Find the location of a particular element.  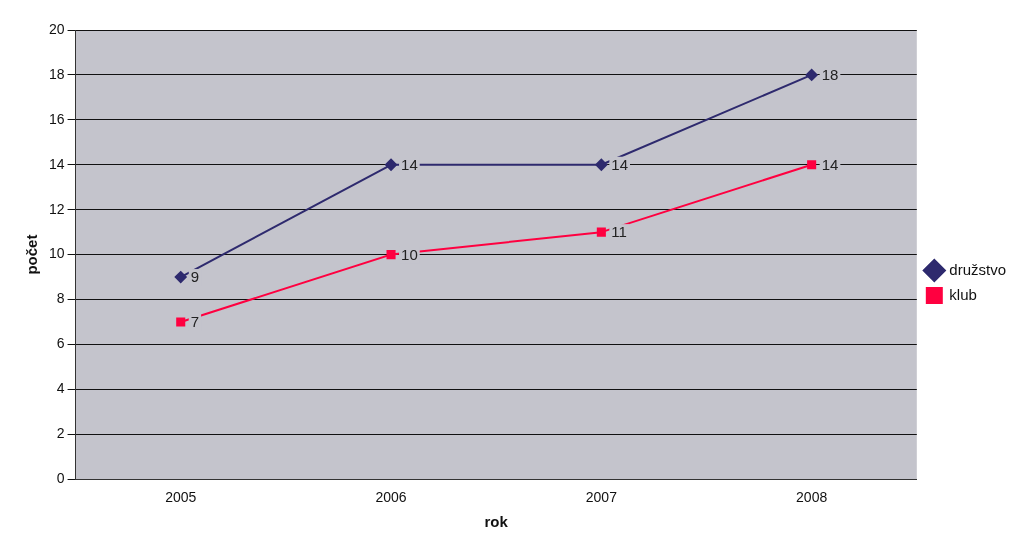

y-axis-title: počet is located at coordinates (32, 254).